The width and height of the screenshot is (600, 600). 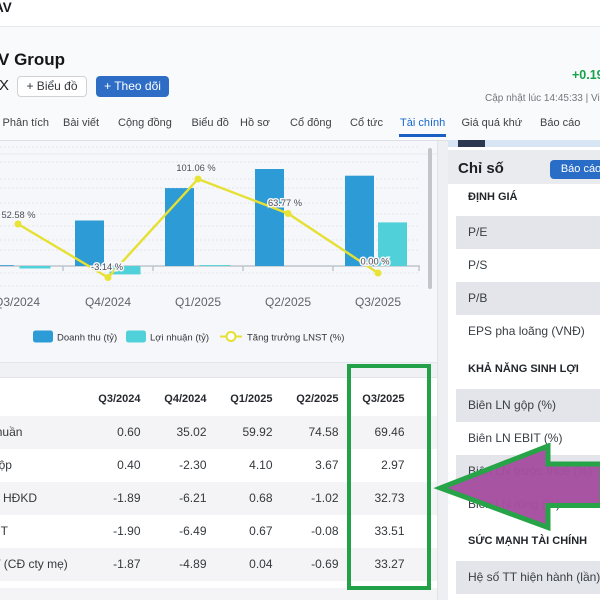 What do you see at coordinates (375, 262) in the screenshot?
I see `svg-text: 0.00 %` at bounding box center [375, 262].